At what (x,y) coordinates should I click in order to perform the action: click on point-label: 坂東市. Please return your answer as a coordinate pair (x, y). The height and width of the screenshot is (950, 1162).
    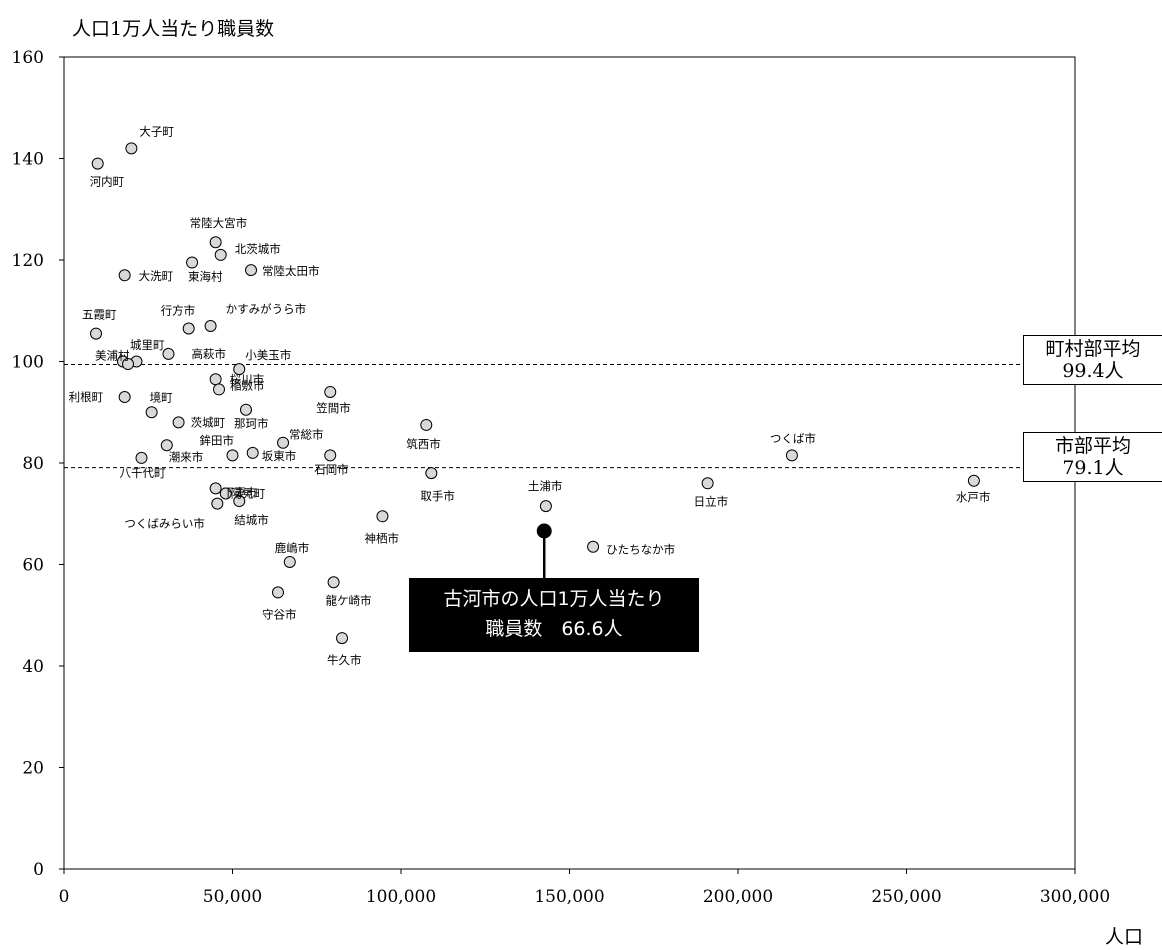
    Looking at the image, I should click on (279, 456).